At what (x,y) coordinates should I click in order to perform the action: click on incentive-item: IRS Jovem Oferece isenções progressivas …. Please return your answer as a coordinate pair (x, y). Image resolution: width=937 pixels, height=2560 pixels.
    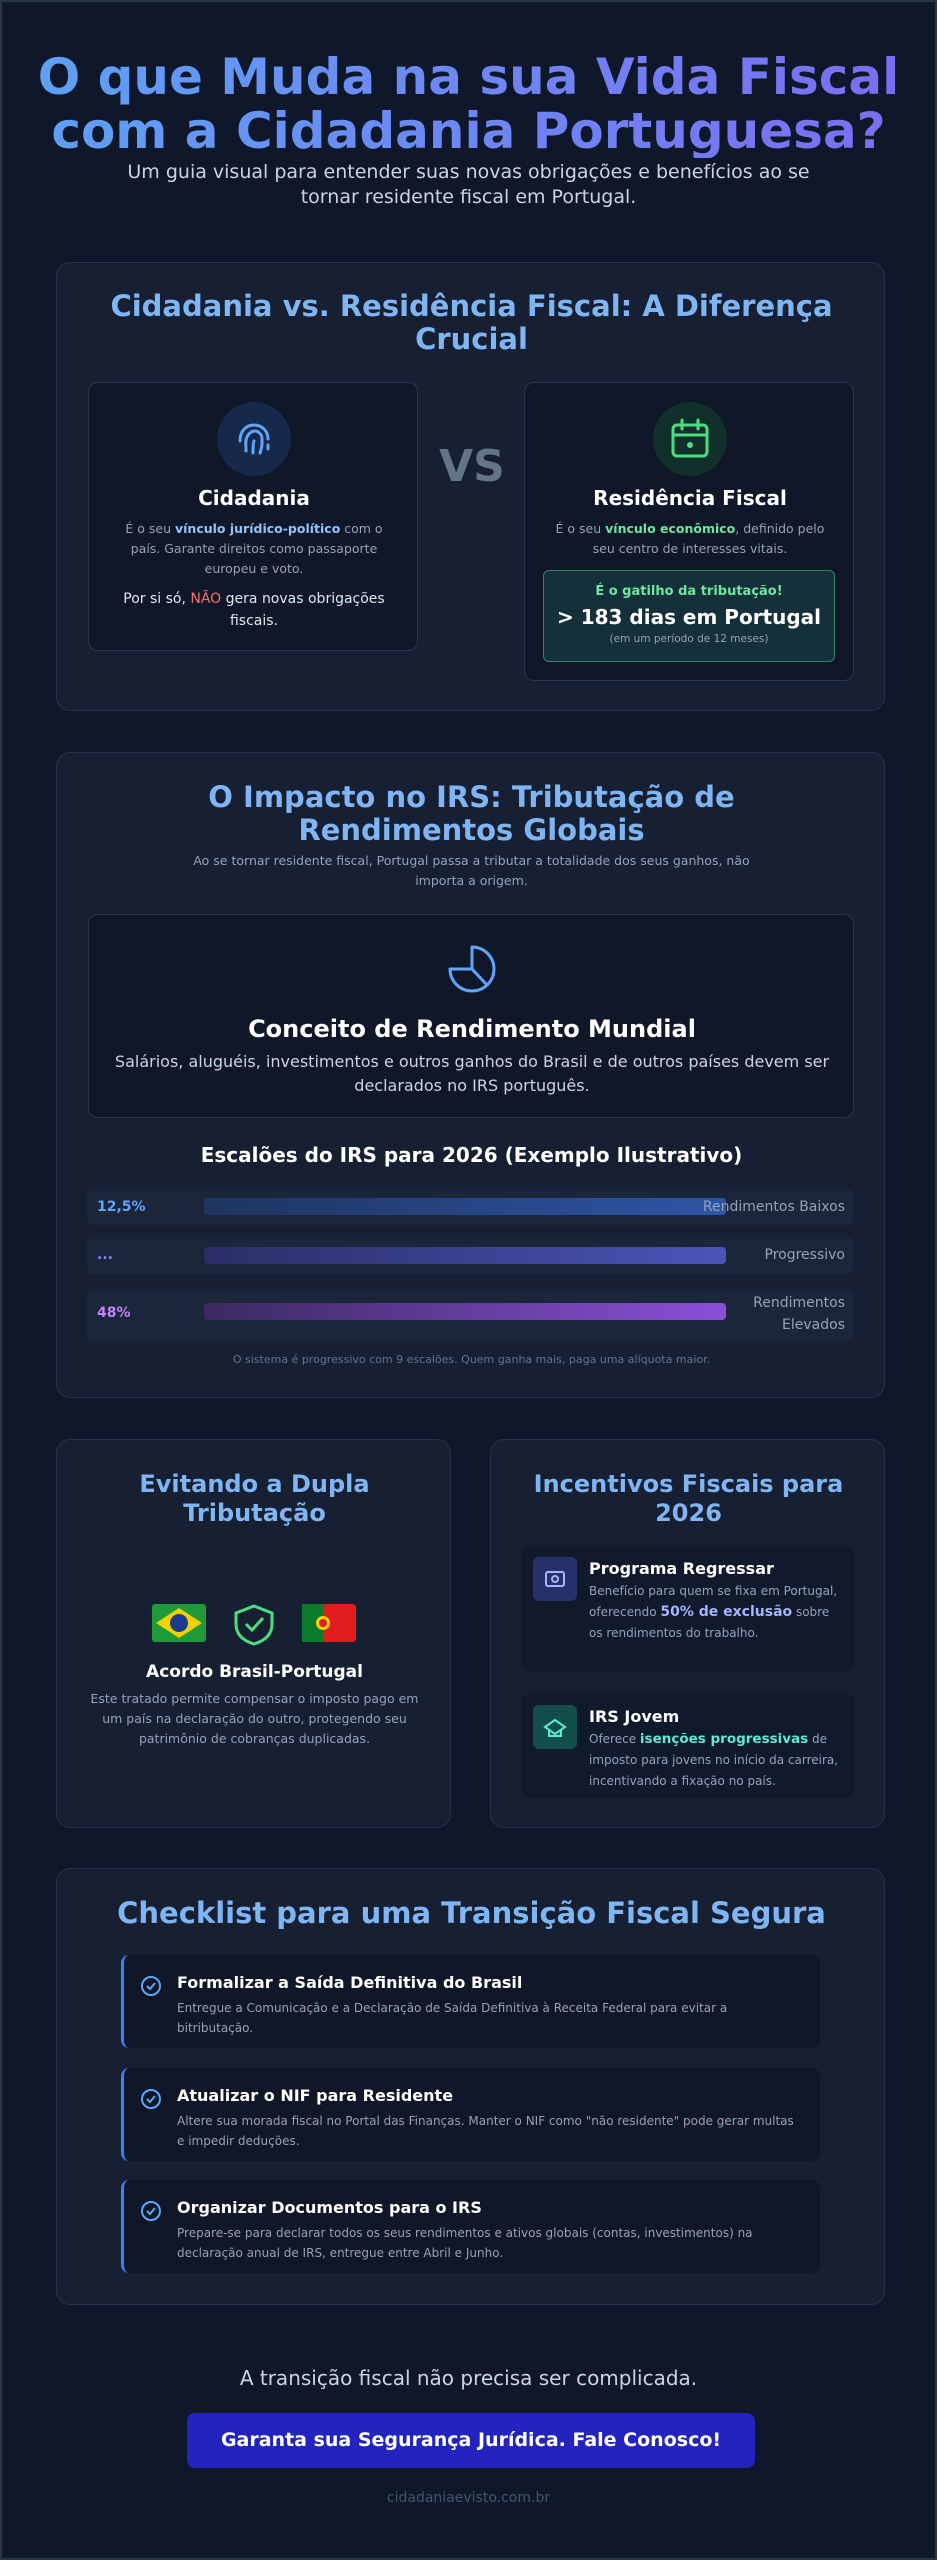
    Looking at the image, I should click on (687, 1745).